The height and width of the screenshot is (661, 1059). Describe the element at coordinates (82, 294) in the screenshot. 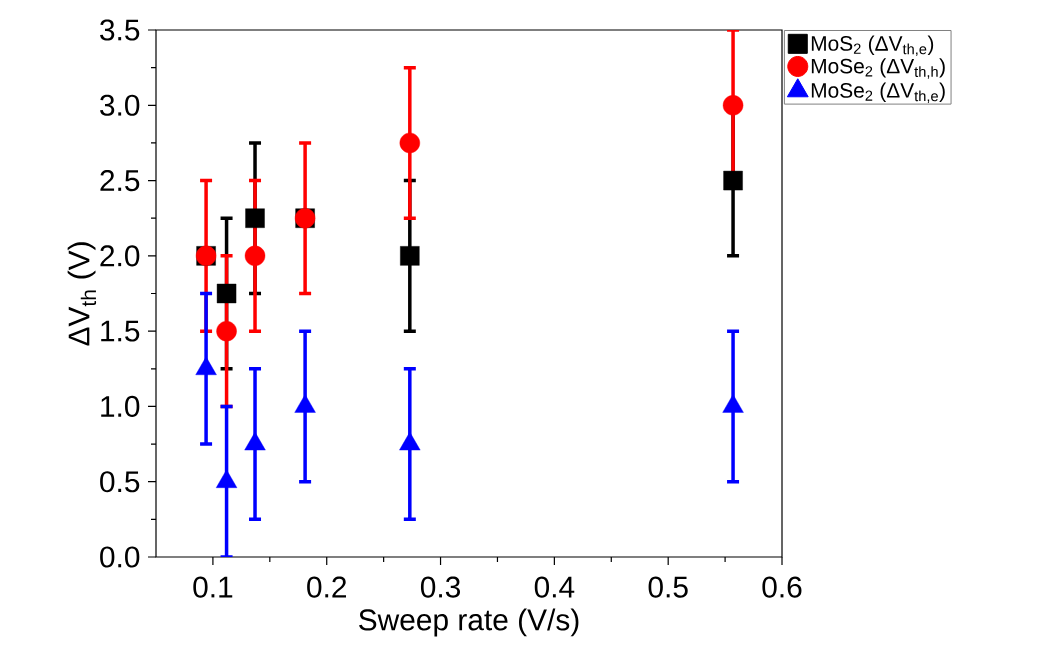

I see `y-axis-title: ΔV$_{th}$ (V)` at that location.